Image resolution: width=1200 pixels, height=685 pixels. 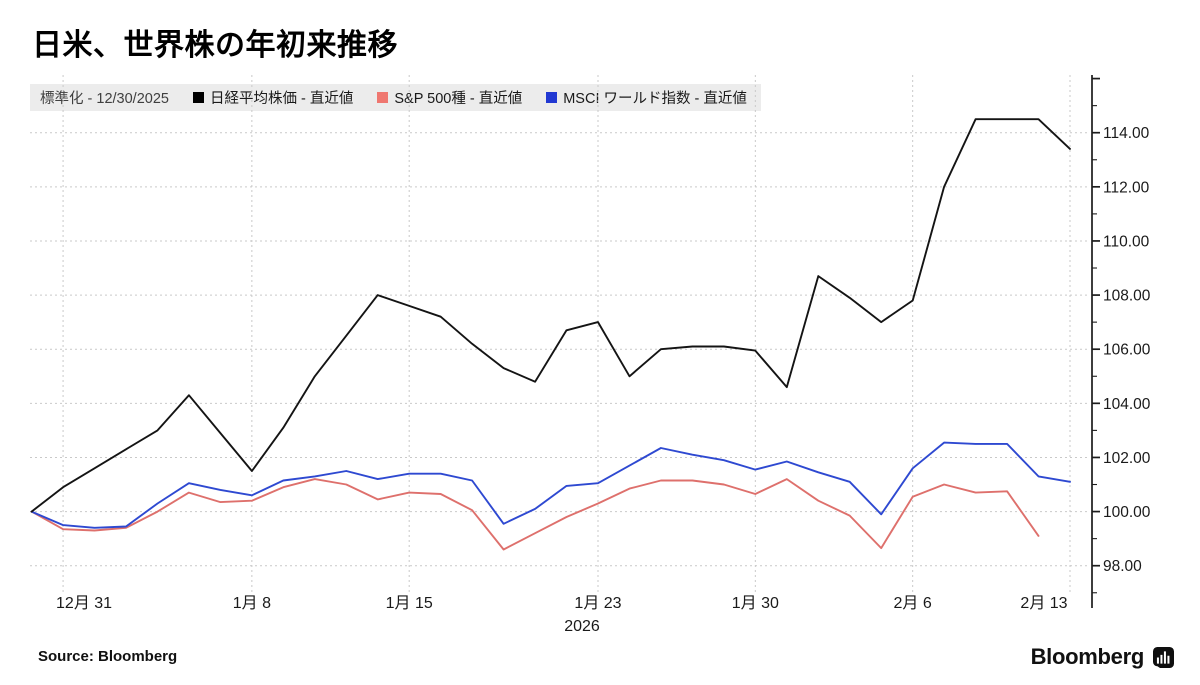 I want to click on legend-item-label: MSCI ワールド指数 - 直近値, so click(x=655, y=99).